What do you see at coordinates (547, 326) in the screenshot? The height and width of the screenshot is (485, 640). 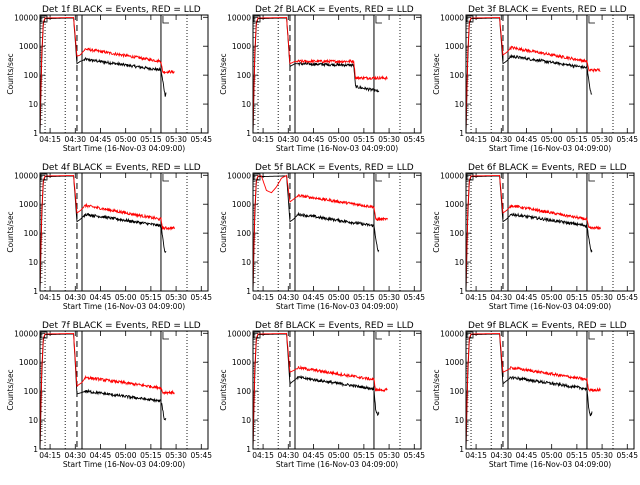 I see `panel-title: Det 9f BLACK = Events, RED = LLD` at bounding box center [547, 326].